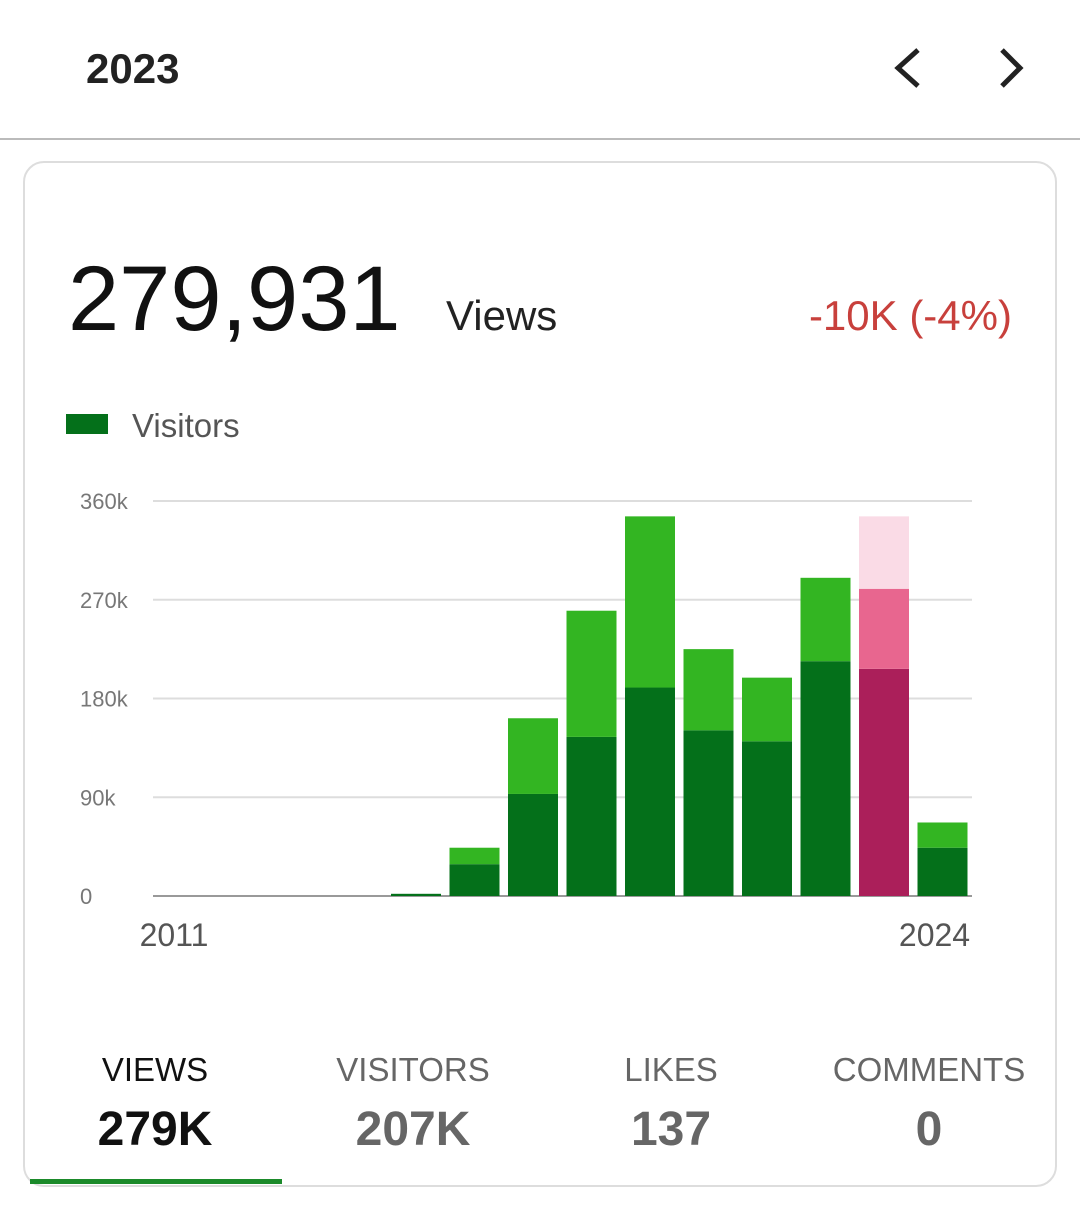 This screenshot has width=1080, height=1205. Describe the element at coordinates (86, 896) in the screenshot. I see `y-tick-label: 0` at that location.